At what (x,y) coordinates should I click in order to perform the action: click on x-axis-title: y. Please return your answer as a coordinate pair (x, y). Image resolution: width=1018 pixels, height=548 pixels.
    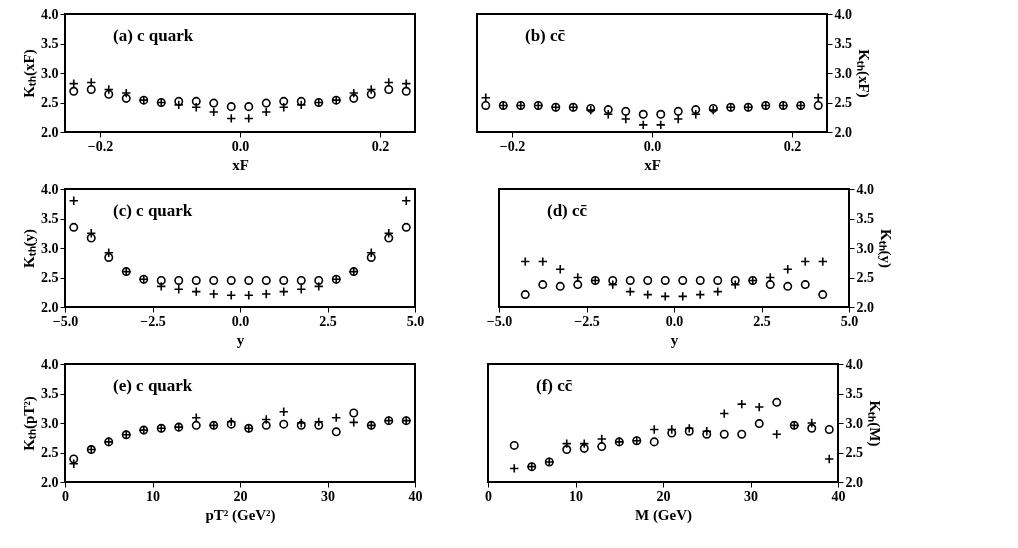
    Looking at the image, I should click on (240, 339).